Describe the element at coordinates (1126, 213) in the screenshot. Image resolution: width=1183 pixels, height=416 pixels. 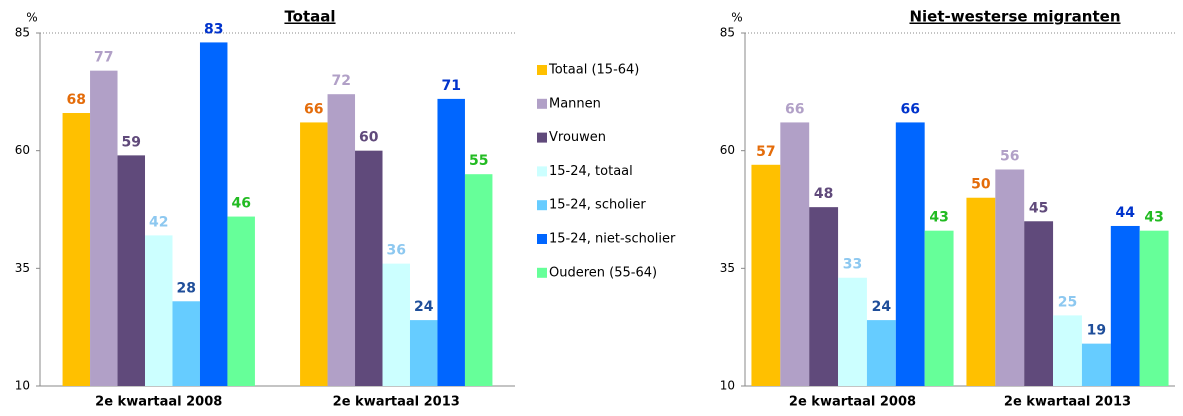
I see `value-label: 44` at that location.